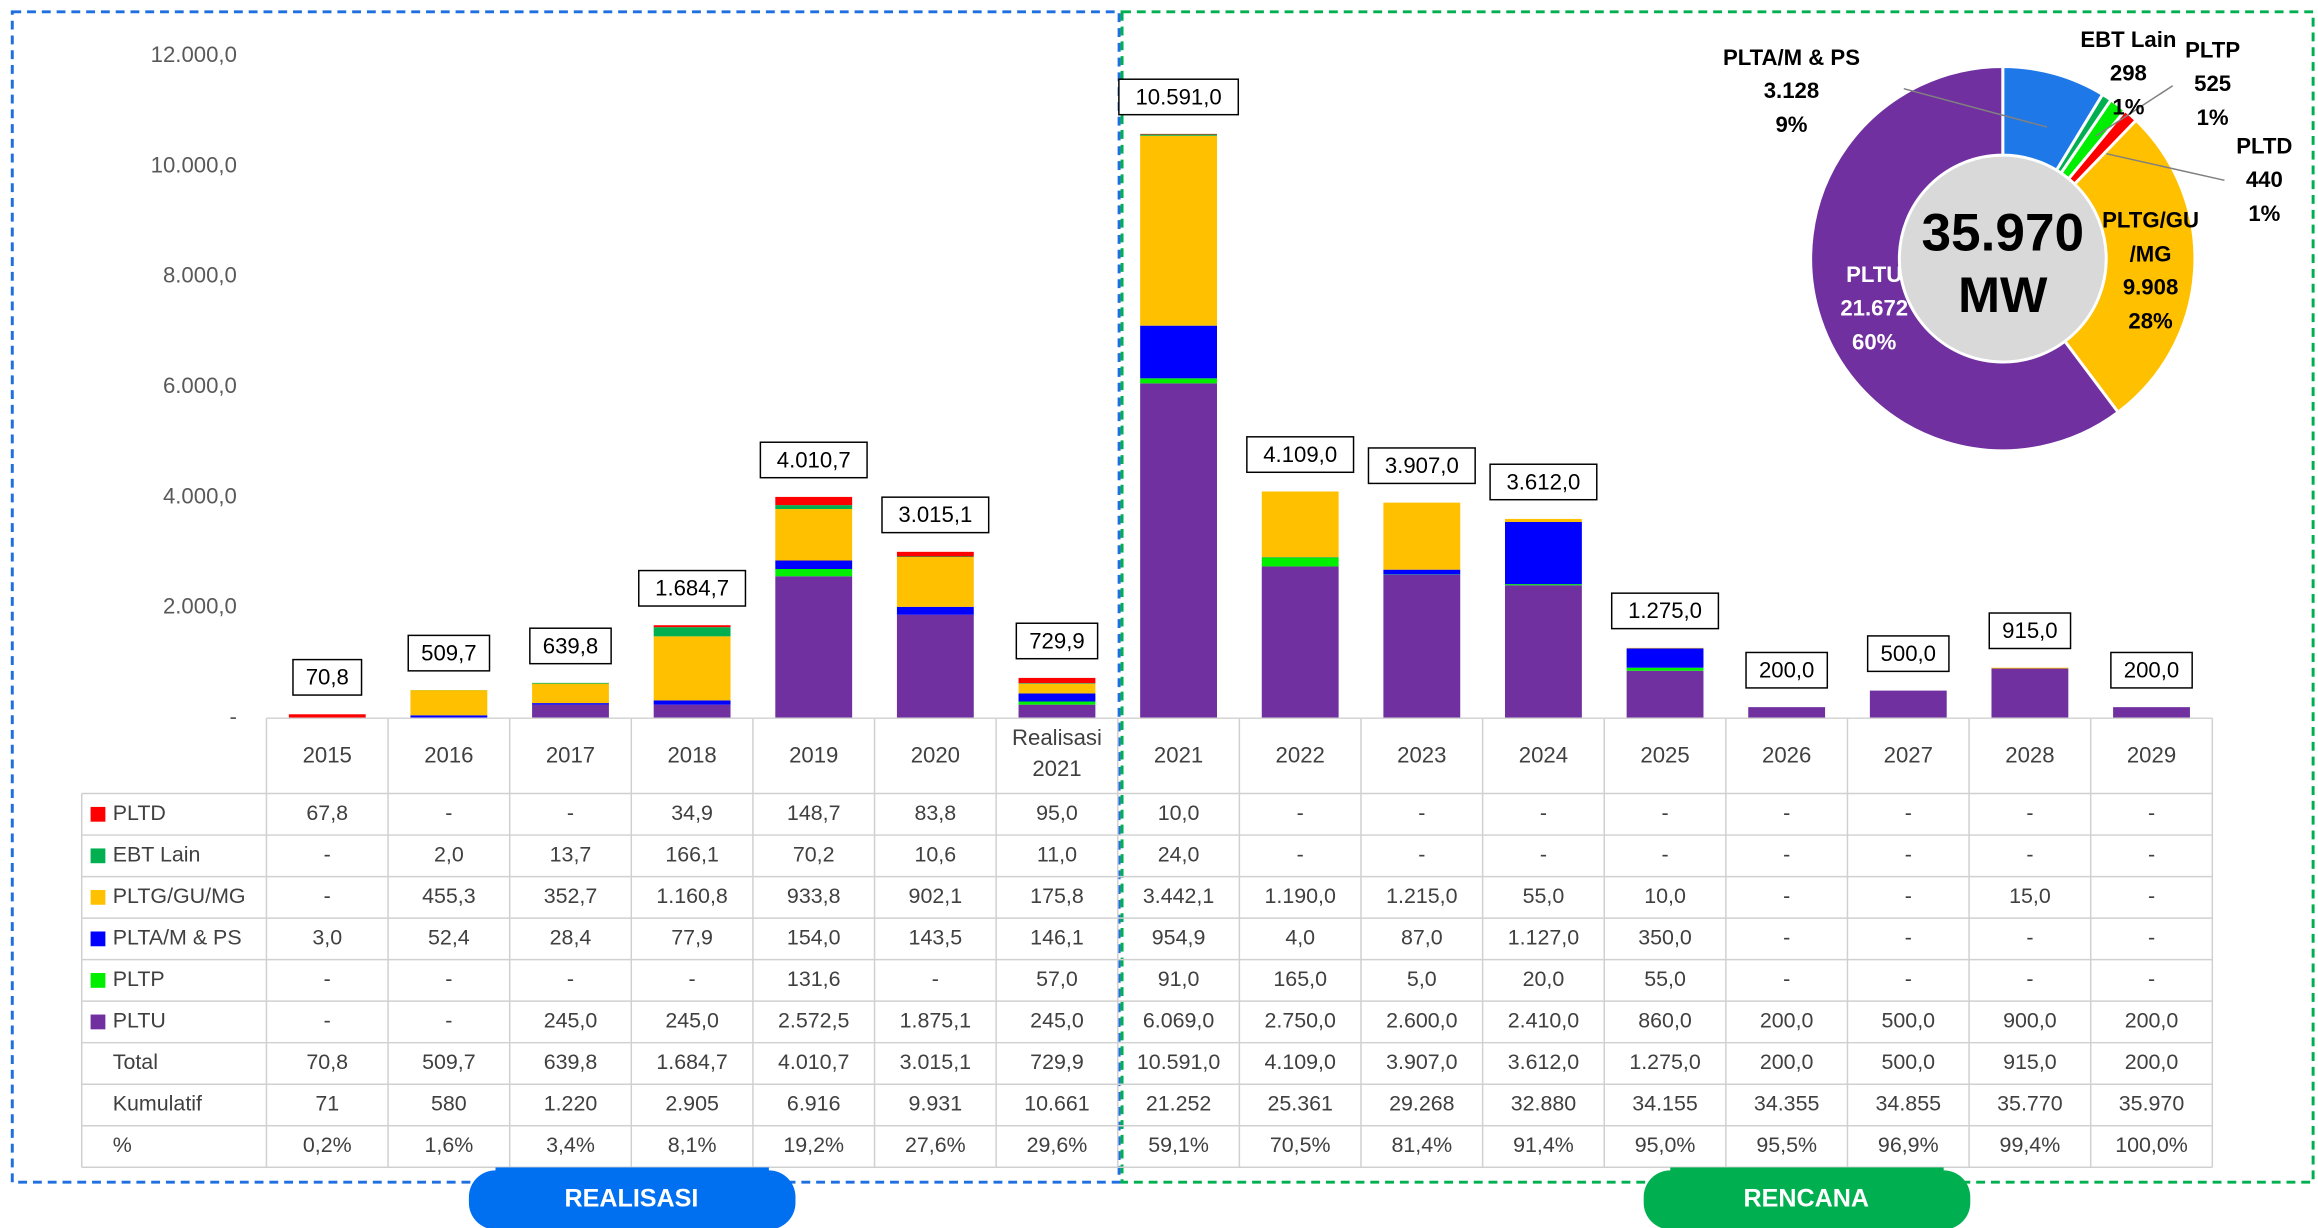 The image size is (2318, 1228). I want to click on cell: 245,0, so click(1057, 1021).